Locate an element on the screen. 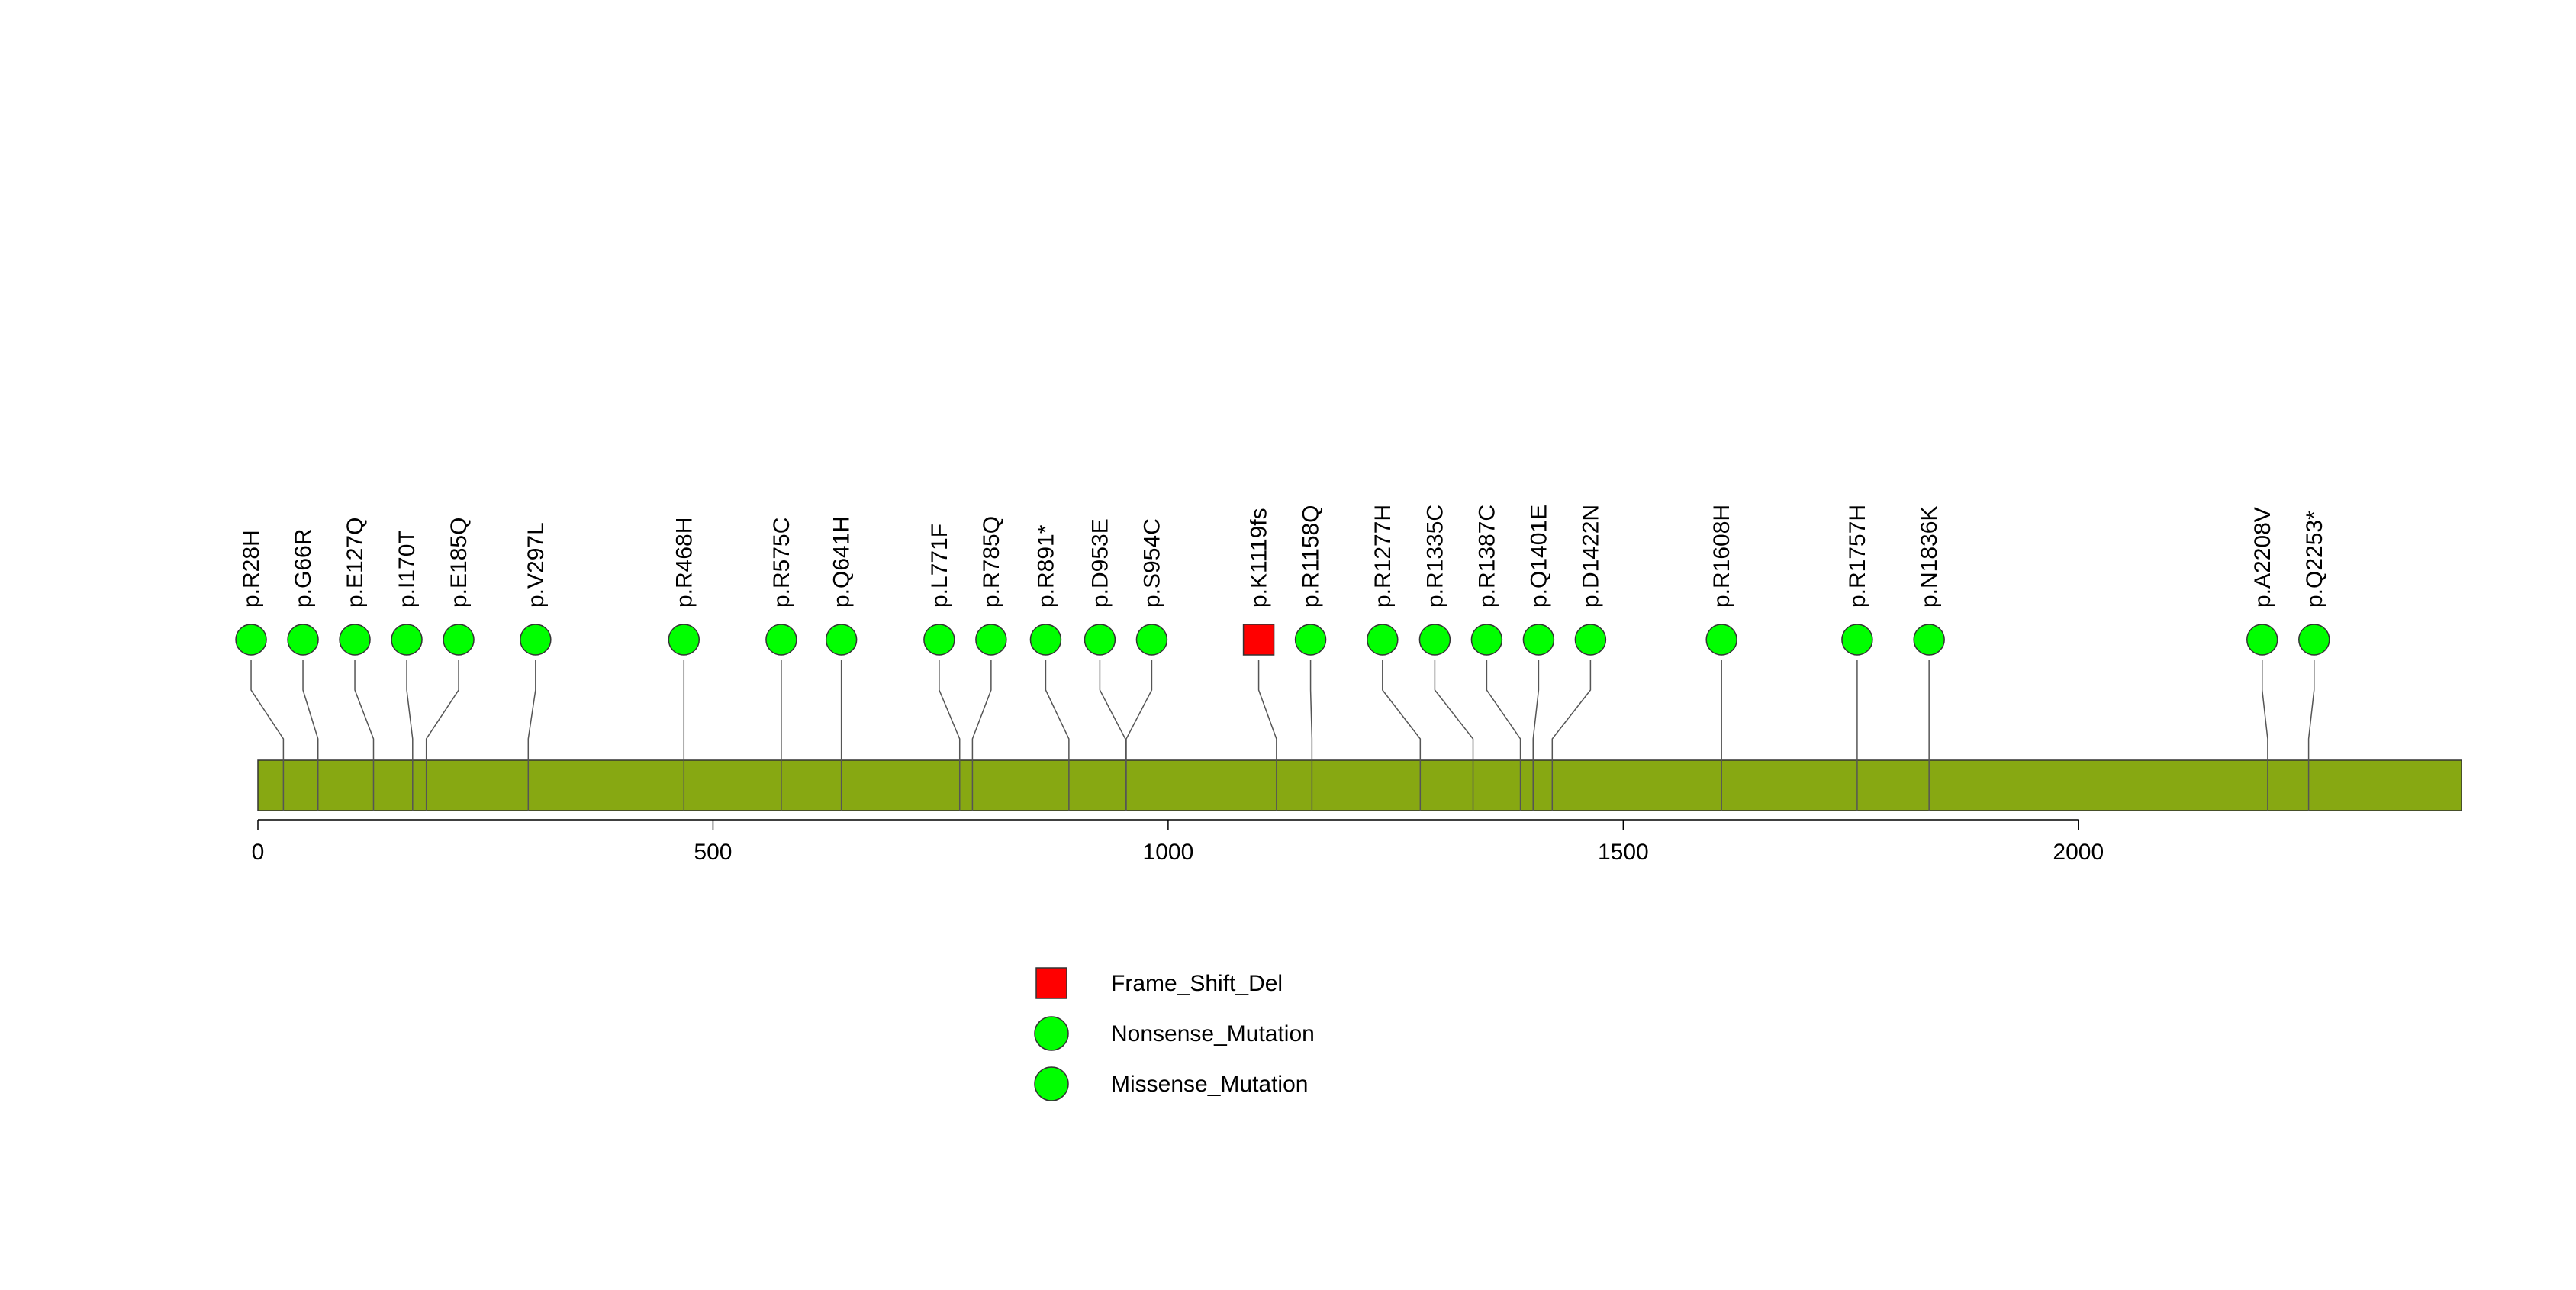 The height and width of the screenshot is (1290, 2576). label-p-r1335c: p.R1335C is located at coordinates (1434, 557).